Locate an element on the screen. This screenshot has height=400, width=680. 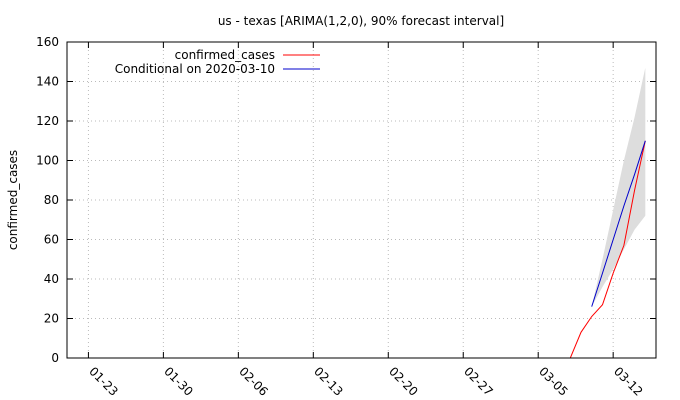
y-tick-label: 120 is located at coordinates (47, 121).